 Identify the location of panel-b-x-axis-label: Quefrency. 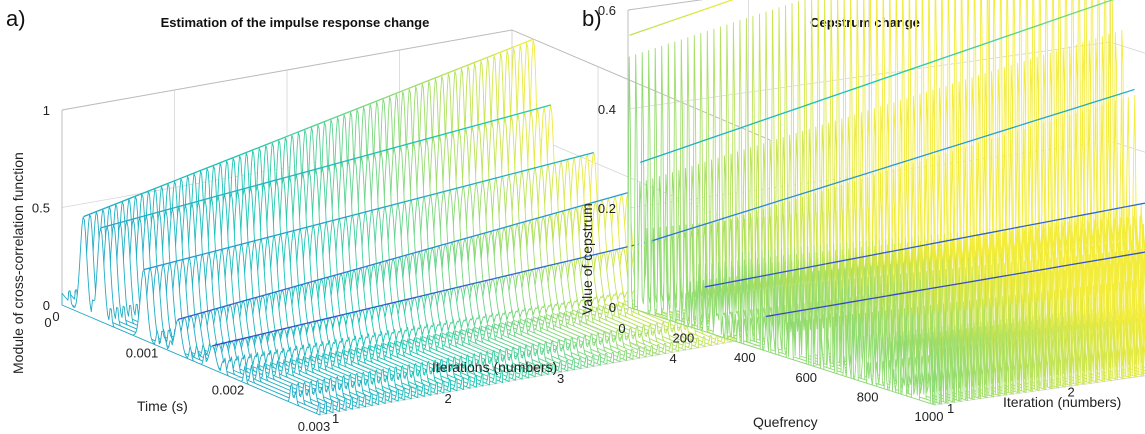
(785, 422).